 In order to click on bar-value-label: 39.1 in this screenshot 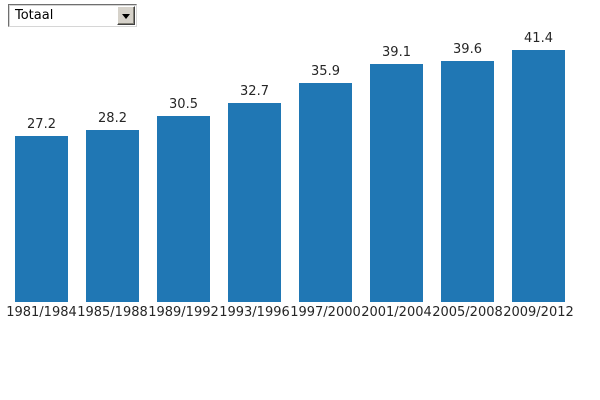, I will do `click(396, 52)`.